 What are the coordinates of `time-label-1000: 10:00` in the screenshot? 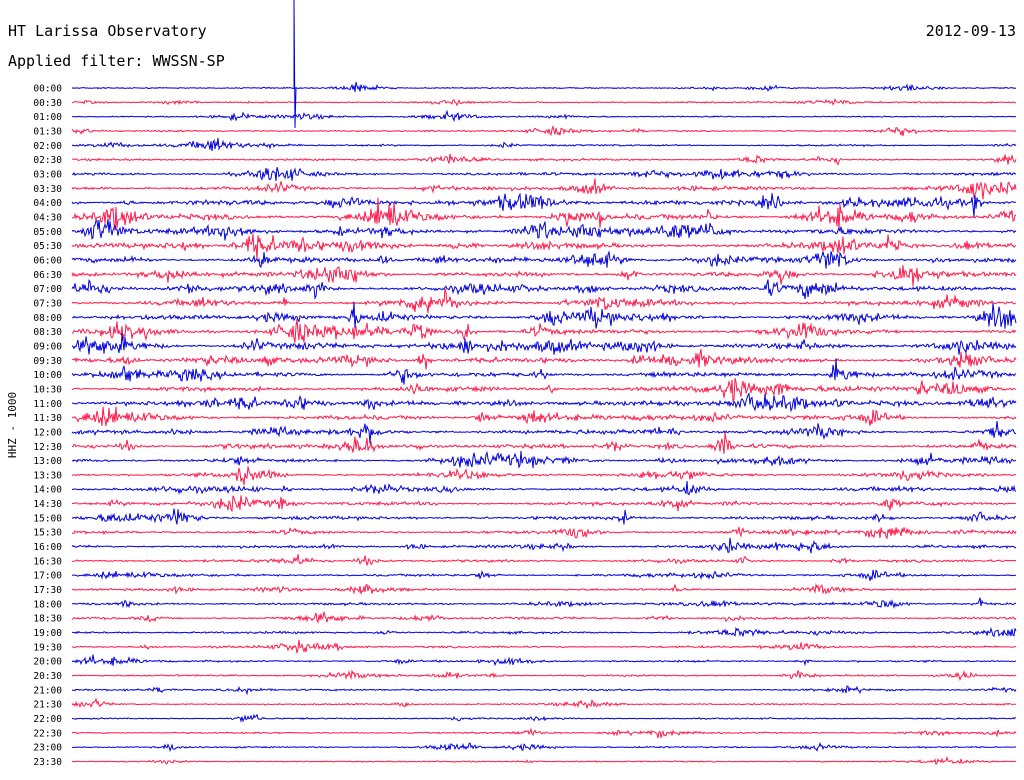 It's located at (47, 375).